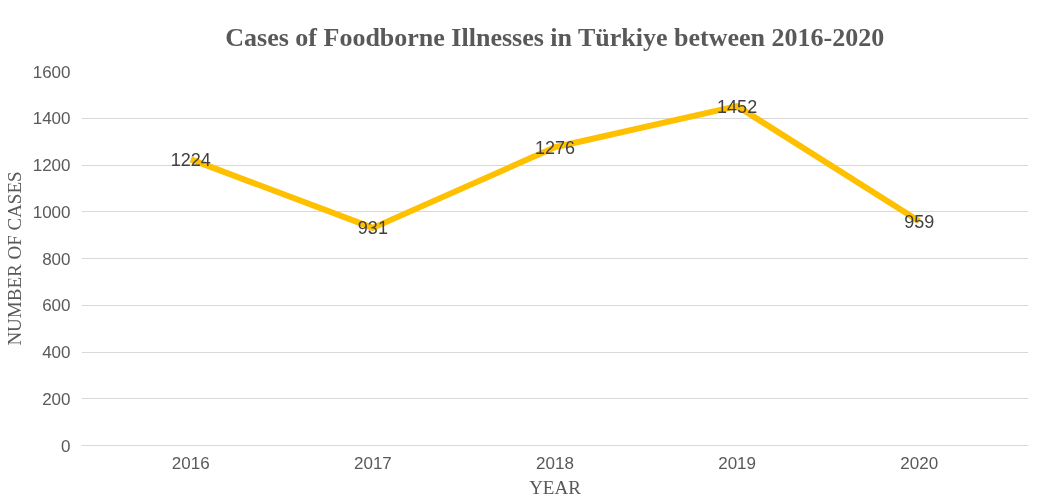 The image size is (1048, 502). Describe the element at coordinates (56, 259) in the screenshot. I see `y-tick-label: 800` at that location.